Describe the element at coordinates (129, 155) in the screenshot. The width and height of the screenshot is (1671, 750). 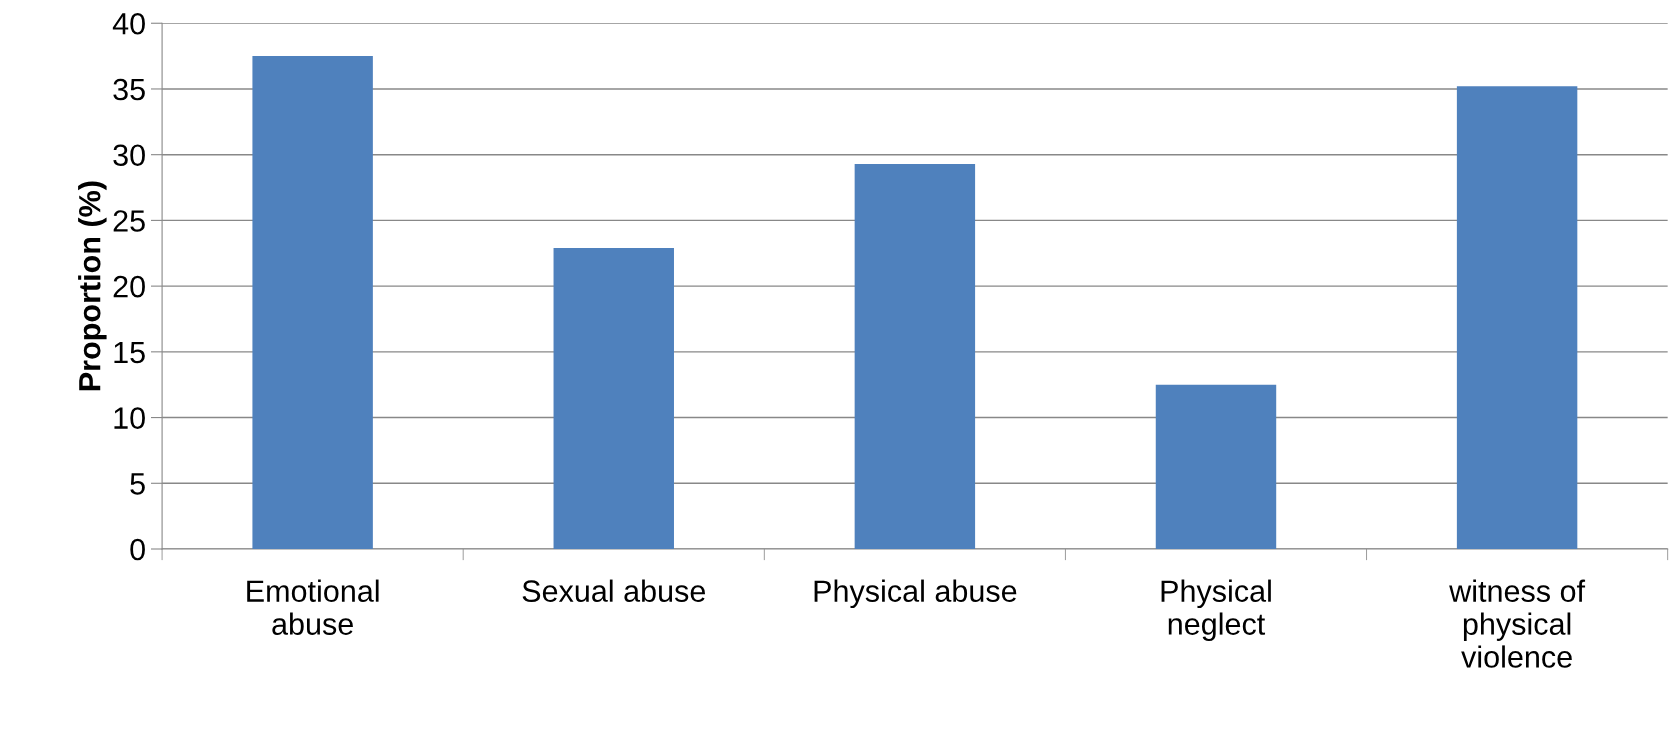
I see `y-tick-label: 30` at that location.